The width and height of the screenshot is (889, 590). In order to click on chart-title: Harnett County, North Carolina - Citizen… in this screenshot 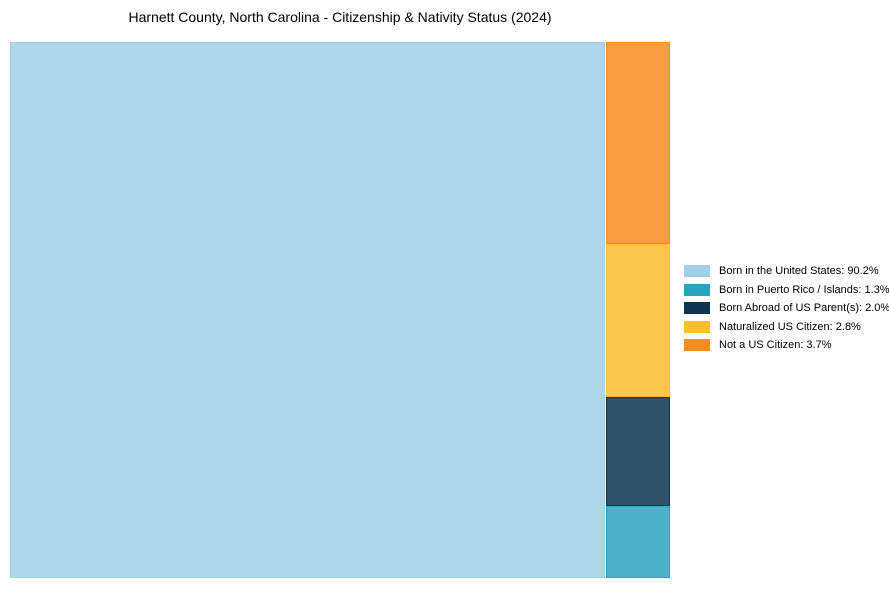, I will do `click(340, 17)`.